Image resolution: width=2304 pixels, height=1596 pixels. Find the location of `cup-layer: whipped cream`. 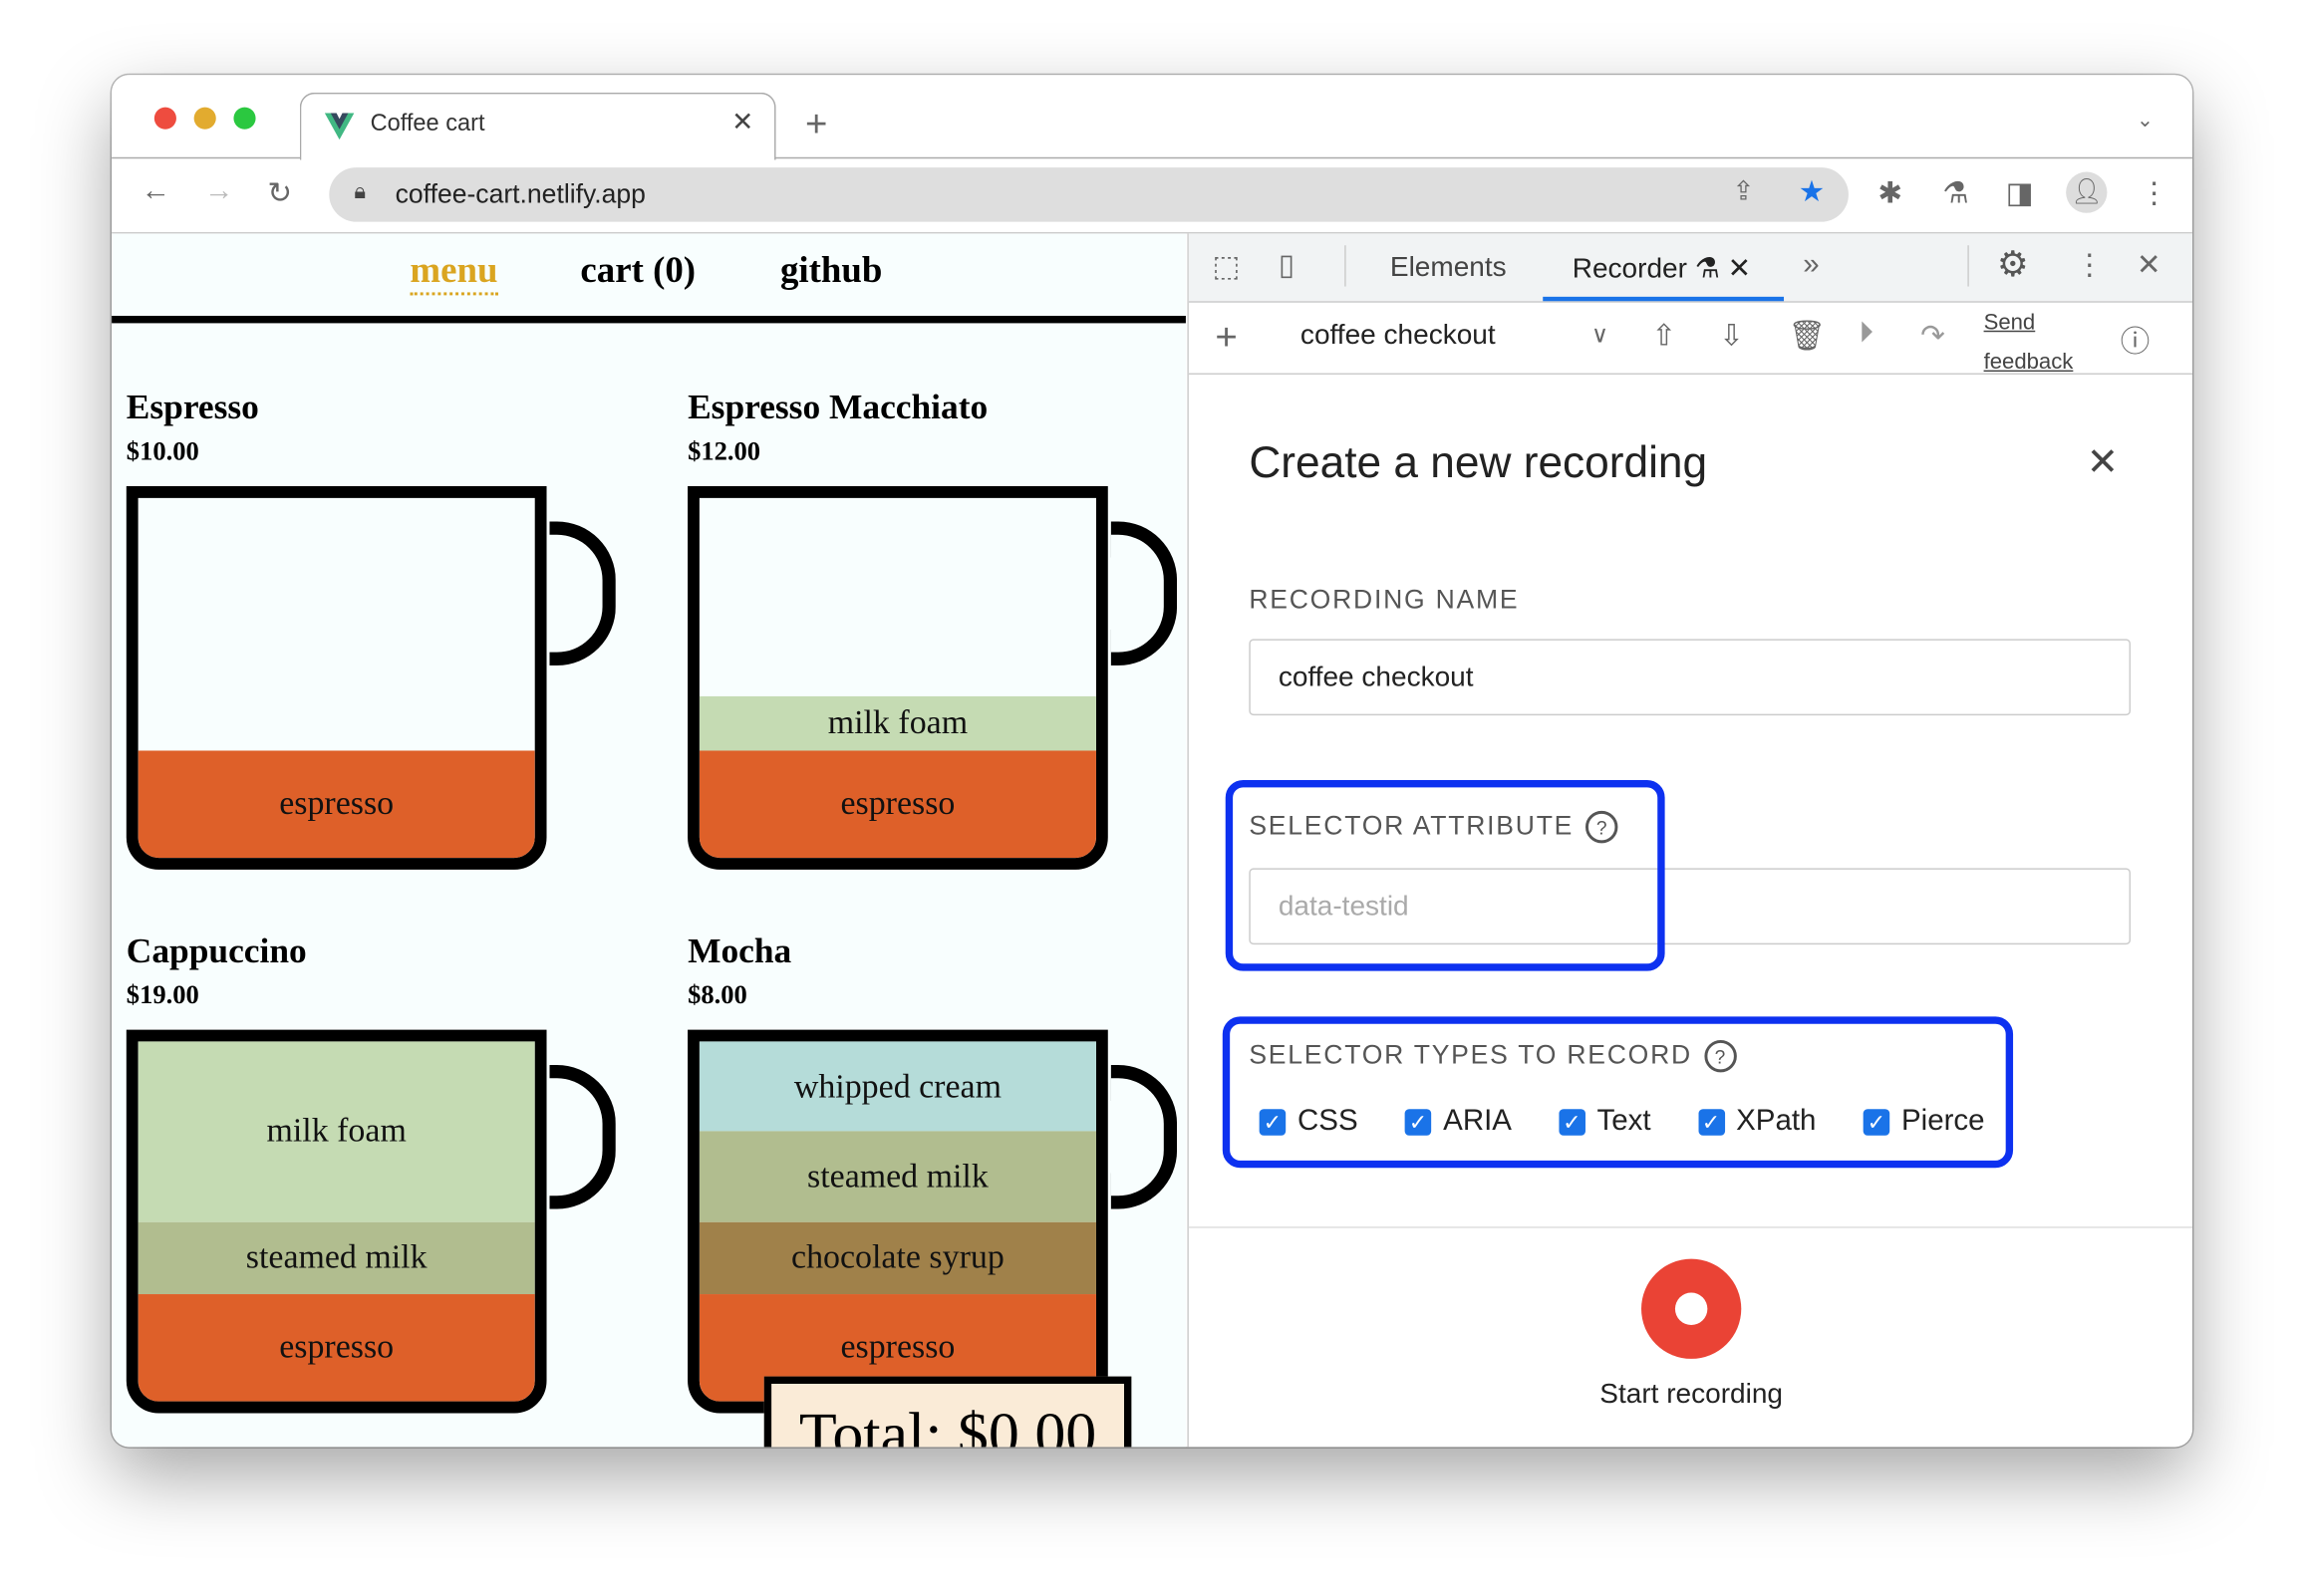

cup-layer: whipped cream is located at coordinates (898, 1086).